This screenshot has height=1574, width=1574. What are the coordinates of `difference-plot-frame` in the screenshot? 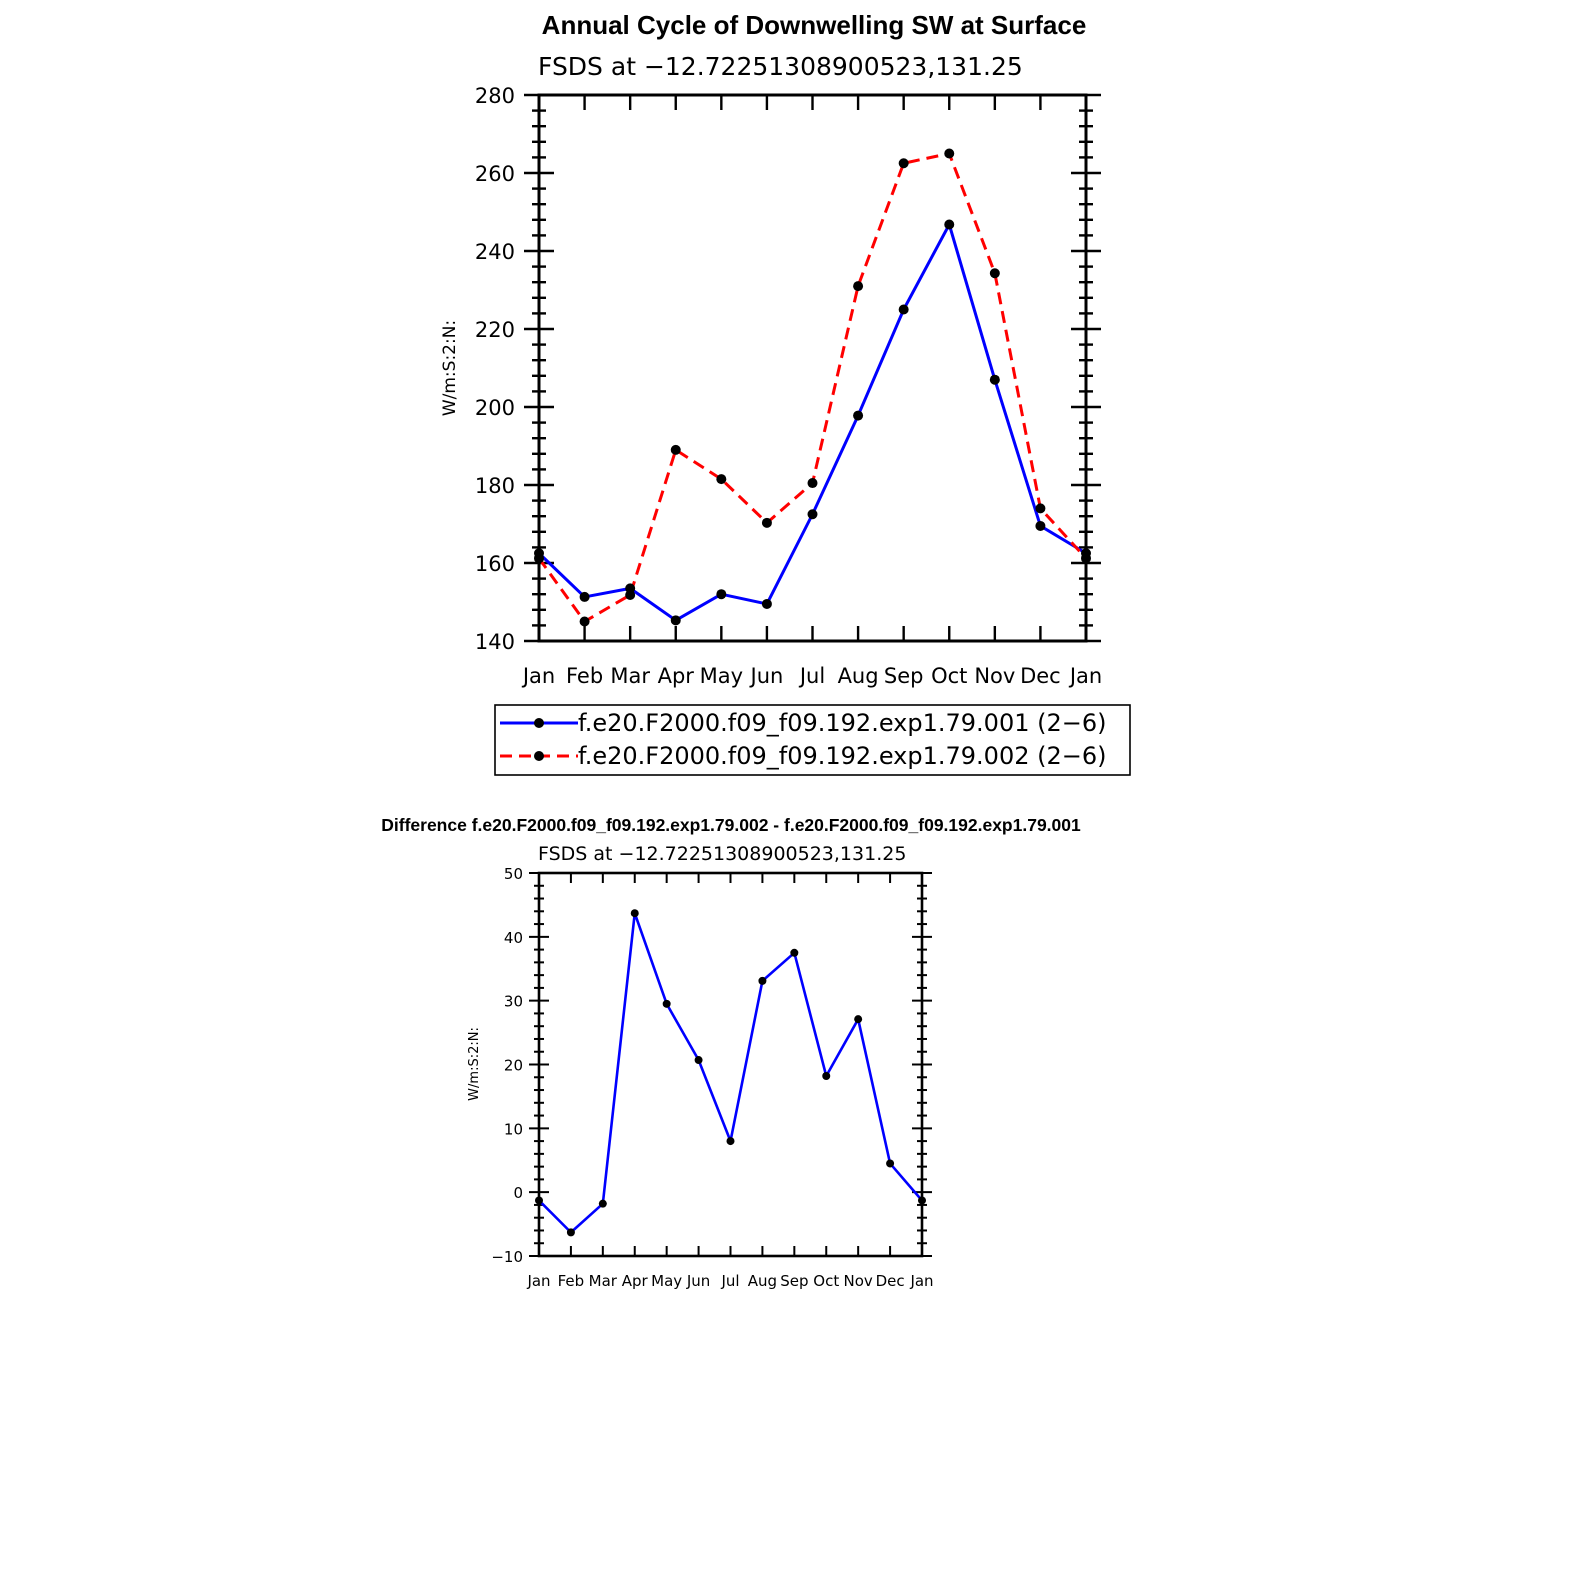 It's located at (730, 1064).